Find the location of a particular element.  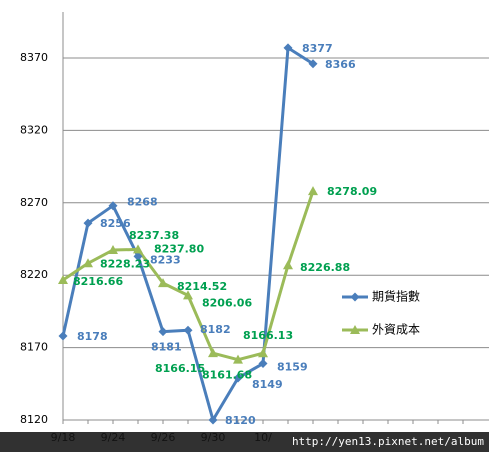

data-label: 8120 is located at coordinates (240, 420).